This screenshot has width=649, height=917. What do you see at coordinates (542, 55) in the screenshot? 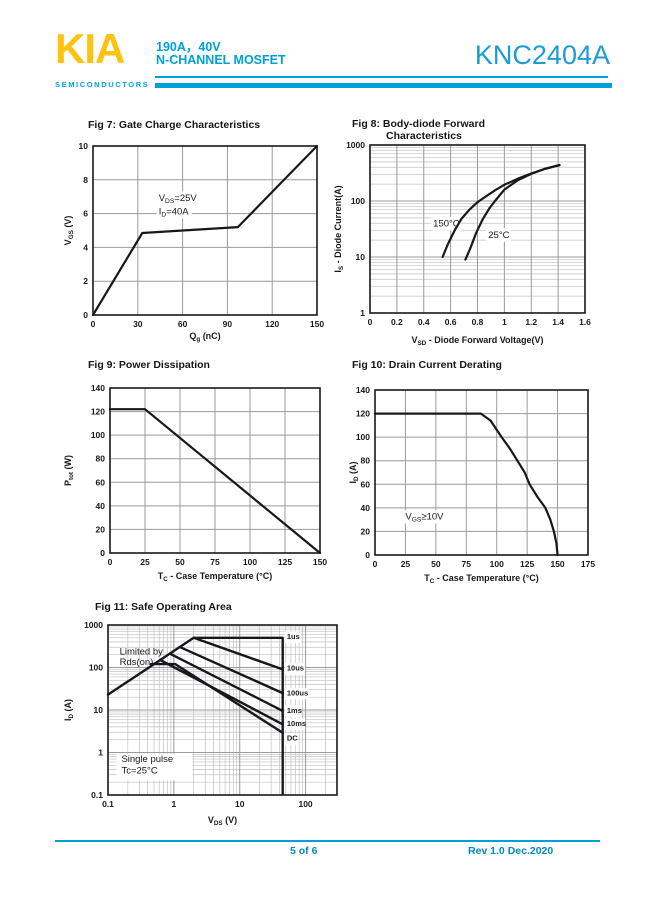
I see `part-number: KNC2404A` at bounding box center [542, 55].